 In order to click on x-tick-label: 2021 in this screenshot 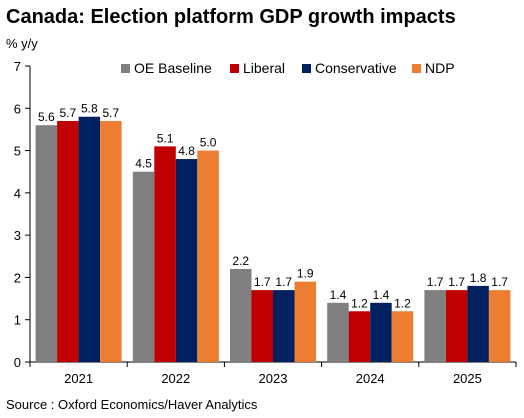, I will do `click(78, 378)`.